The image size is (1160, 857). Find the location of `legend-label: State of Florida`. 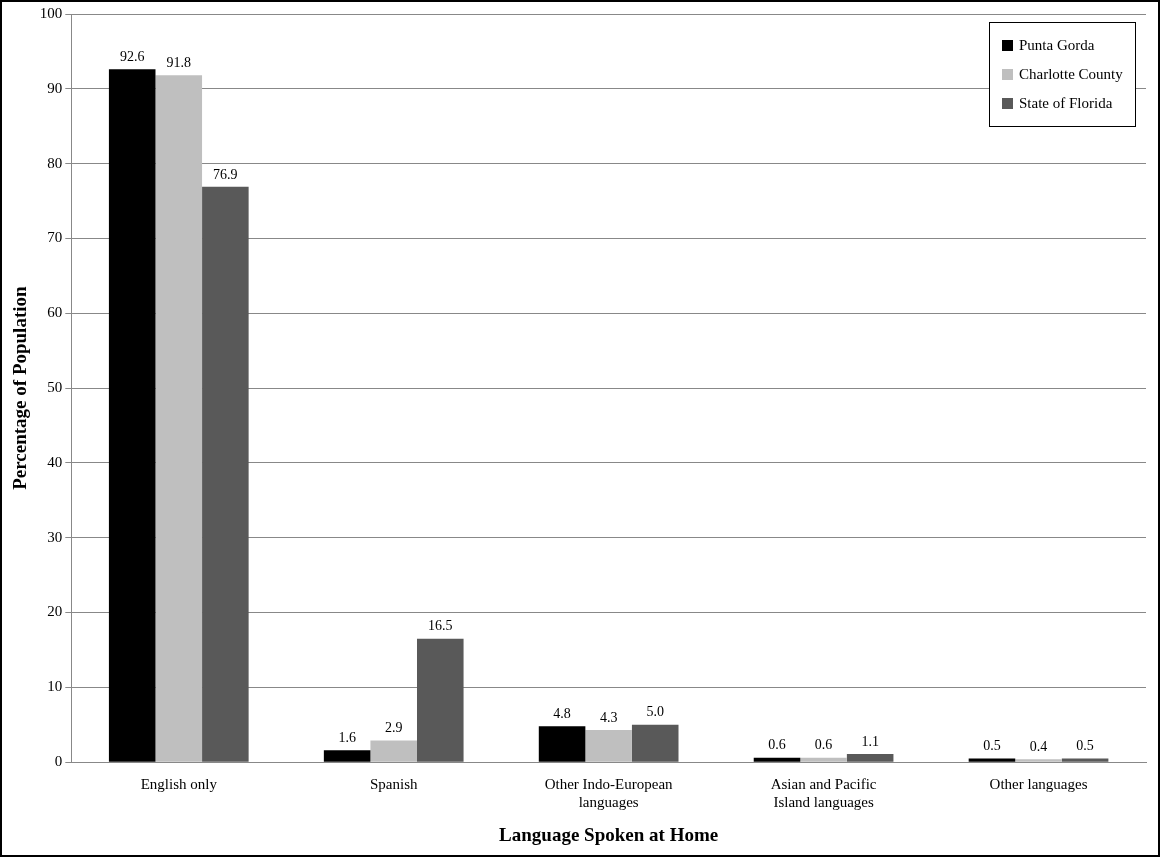

legend-label: State of Florida is located at coordinates (1066, 103).